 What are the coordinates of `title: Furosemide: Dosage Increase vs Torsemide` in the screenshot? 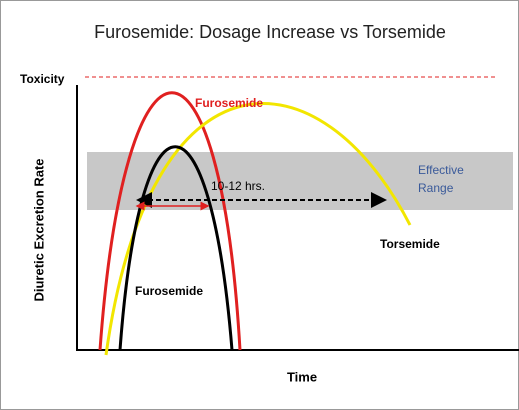 It's located at (270, 32).